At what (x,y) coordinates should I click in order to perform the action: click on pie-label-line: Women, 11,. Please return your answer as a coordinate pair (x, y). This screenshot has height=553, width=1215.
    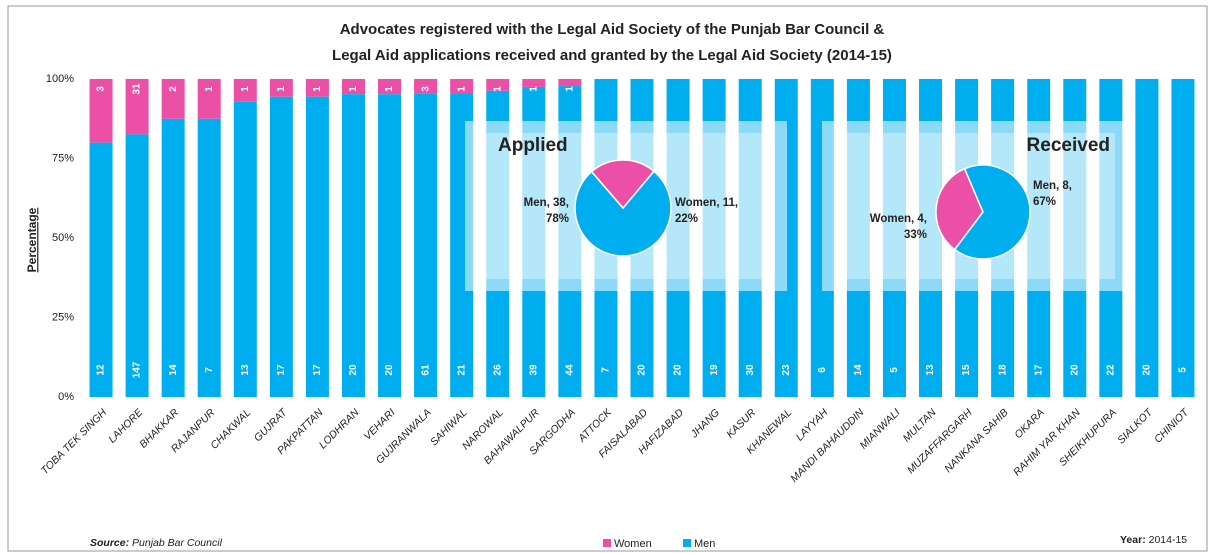
    Looking at the image, I should click on (706, 203).